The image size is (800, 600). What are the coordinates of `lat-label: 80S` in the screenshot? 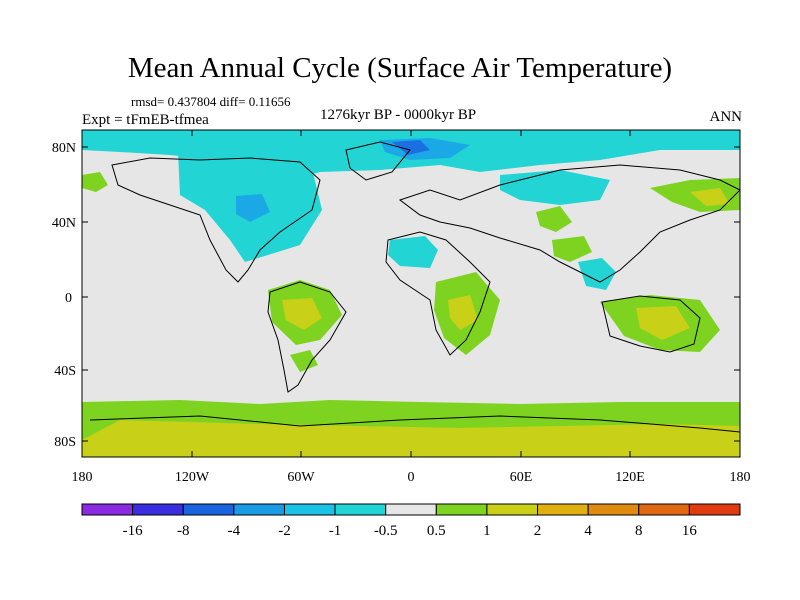 It's located at (65, 442).